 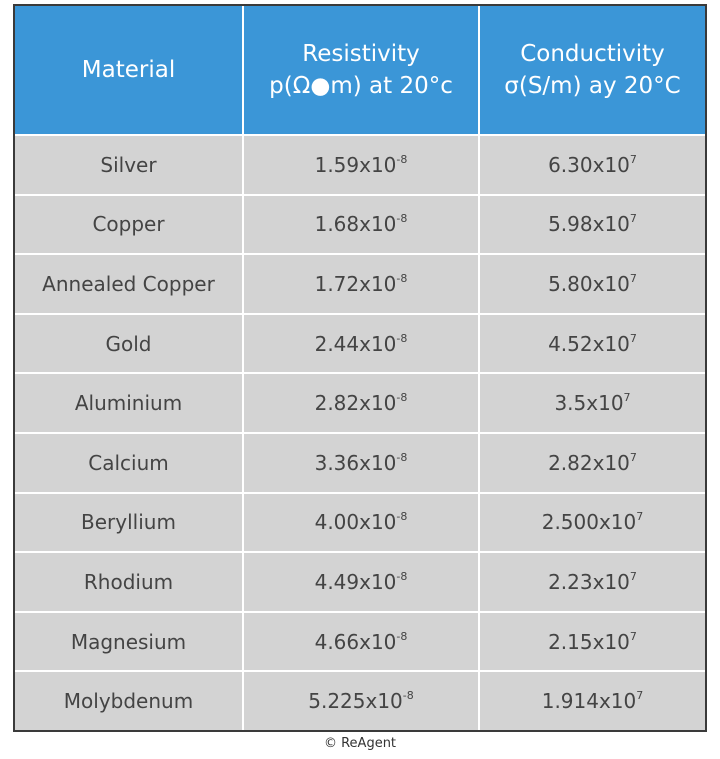 I want to click on table-cell: Calcium, so click(x=129, y=462).